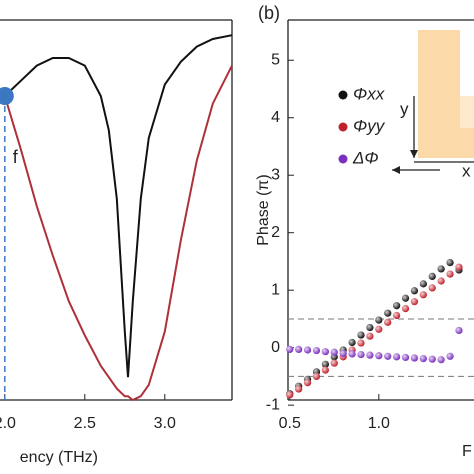 The height and width of the screenshot is (474, 474). I want to click on y-tick-label: 3, so click(275, 174).